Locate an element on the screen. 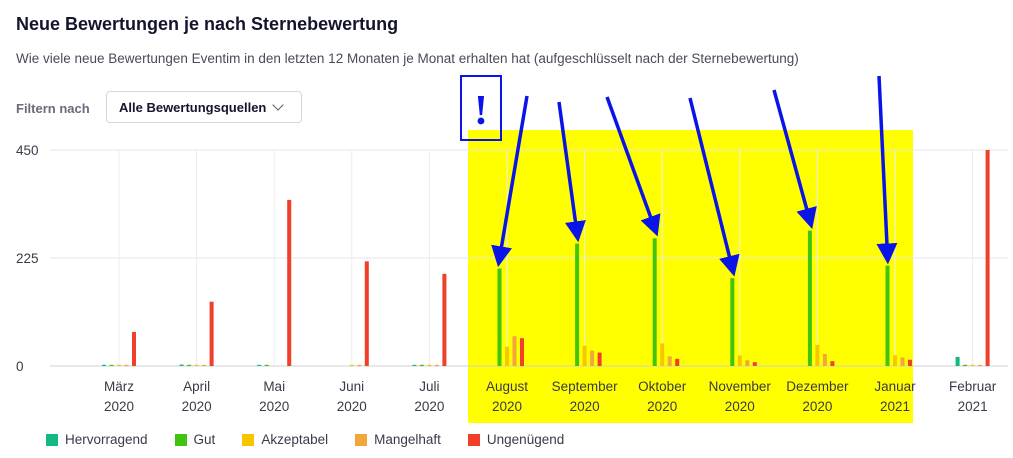 The height and width of the screenshot is (458, 1013). bar-ungenügend-8 is located at coordinates (754, 364).